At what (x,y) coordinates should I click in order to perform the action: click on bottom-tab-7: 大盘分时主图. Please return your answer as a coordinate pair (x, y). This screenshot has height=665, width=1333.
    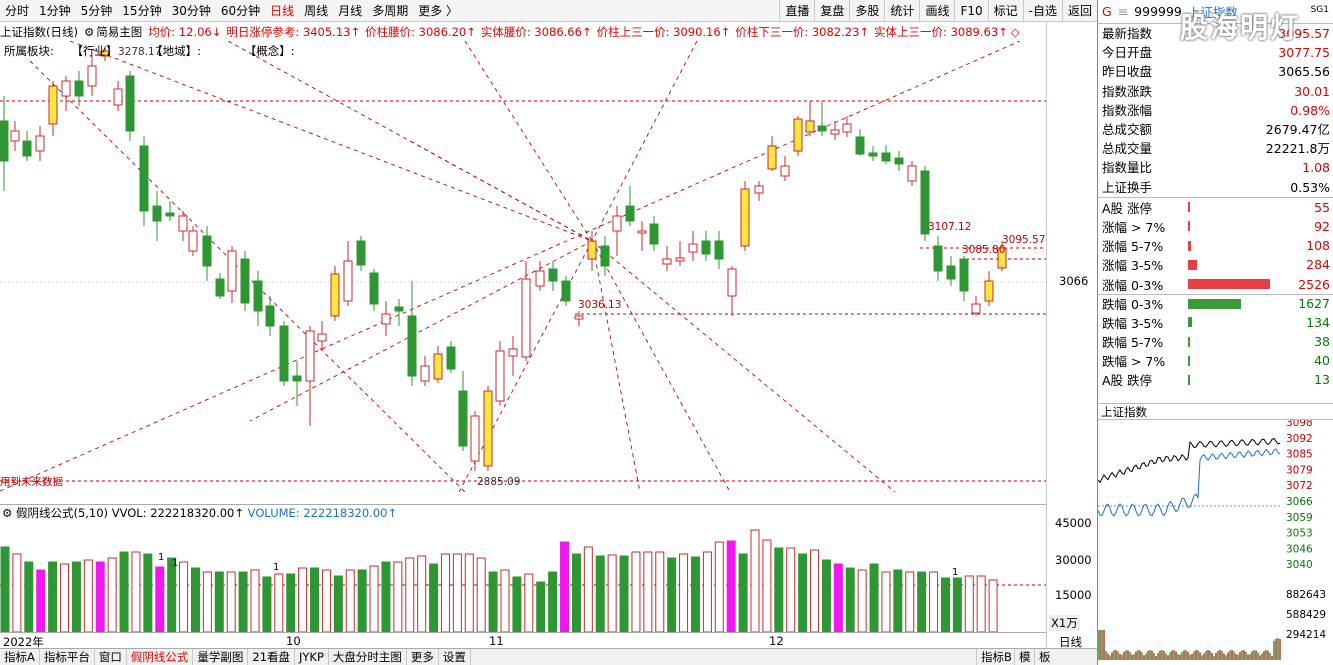
    Looking at the image, I should click on (368, 657).